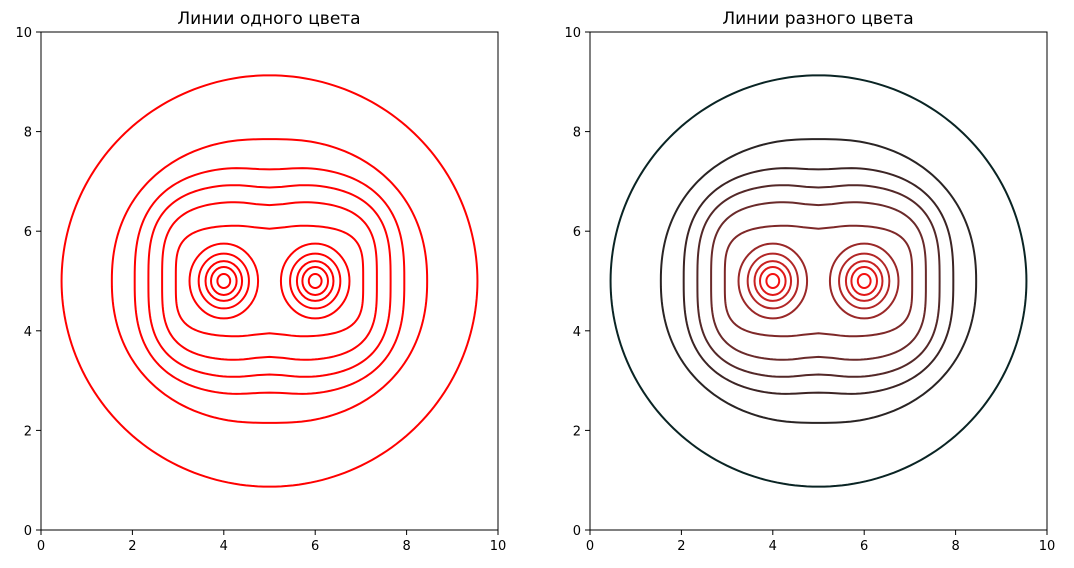  What do you see at coordinates (268, 19) in the screenshot?
I see `panel-title: Линии одного цвета` at bounding box center [268, 19].